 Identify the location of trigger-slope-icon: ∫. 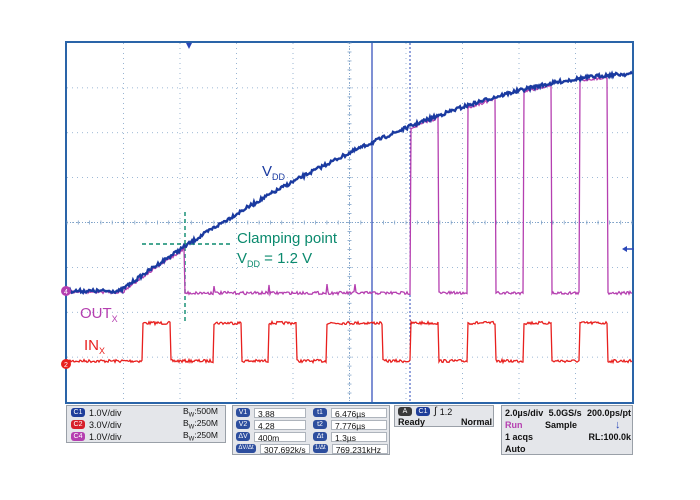
(435, 411).